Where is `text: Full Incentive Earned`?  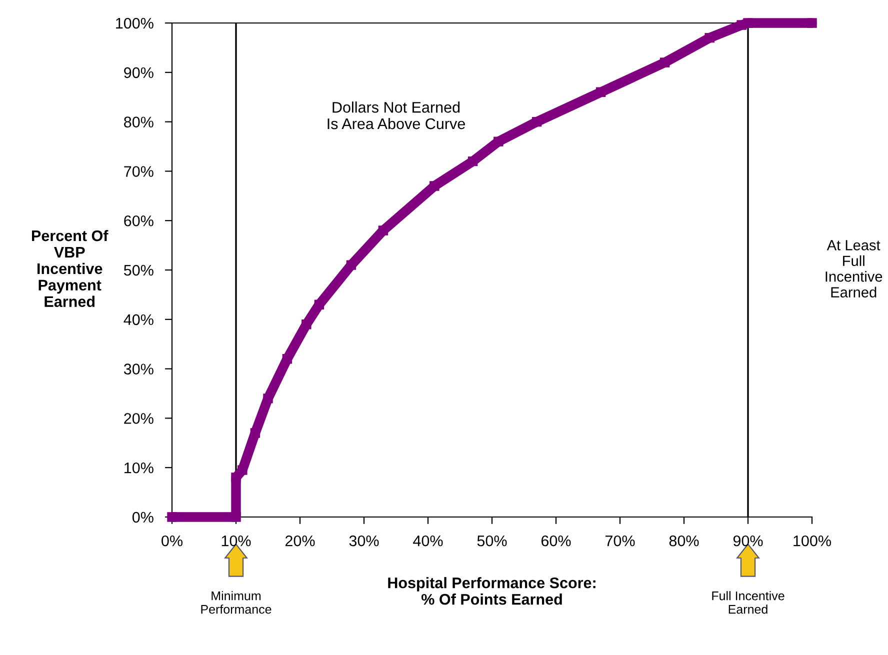 text: Full Incentive Earned is located at coordinates (748, 602).